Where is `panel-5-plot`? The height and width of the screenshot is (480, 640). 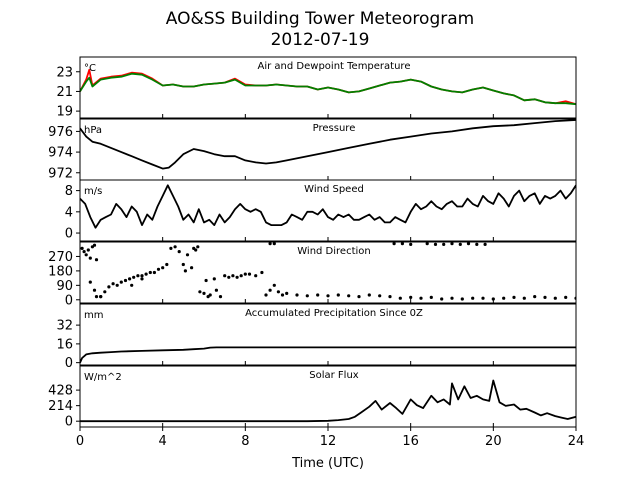
panel-5-plot is located at coordinates (328, 355).